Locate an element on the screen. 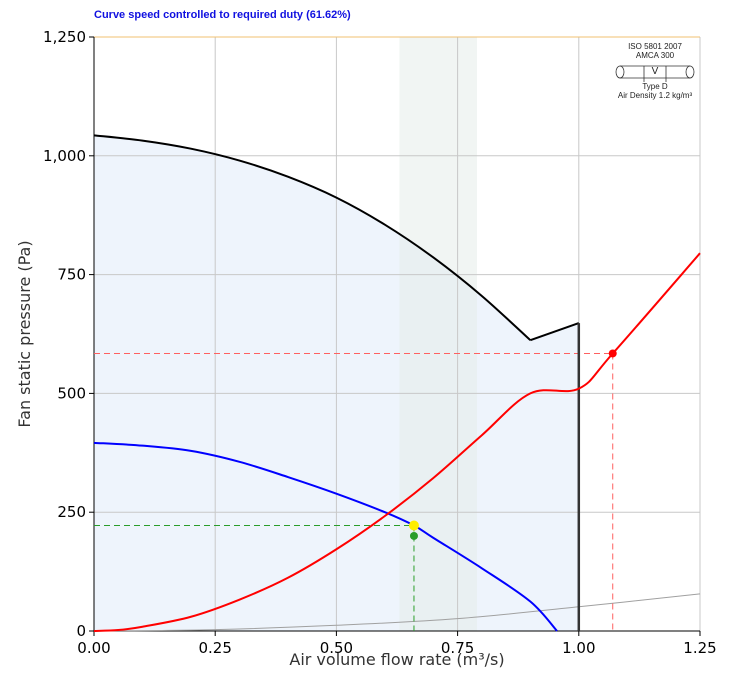 The width and height of the screenshot is (731, 695). x-tick-label: 1.00 is located at coordinates (578, 648).